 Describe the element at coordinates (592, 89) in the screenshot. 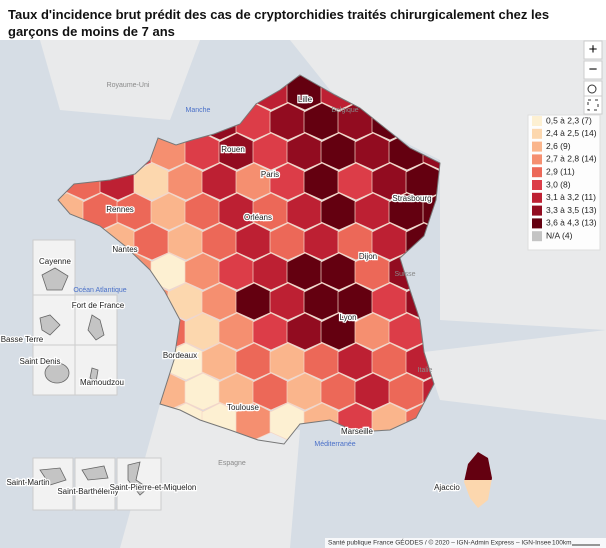

I see `search-icon` at that location.